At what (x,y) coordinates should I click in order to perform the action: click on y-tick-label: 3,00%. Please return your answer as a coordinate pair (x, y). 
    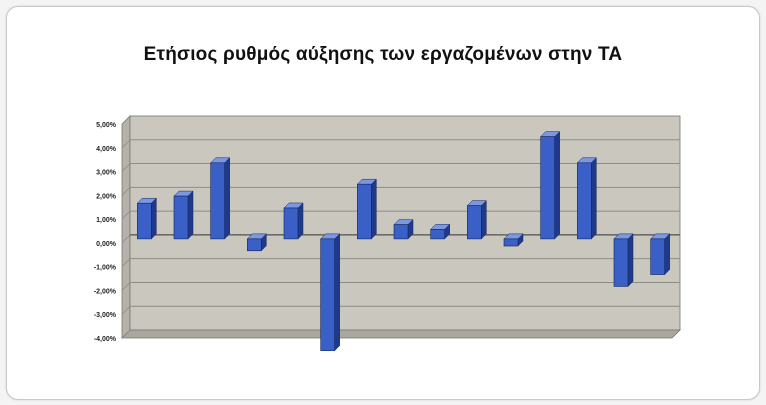
    Looking at the image, I should click on (106, 173).